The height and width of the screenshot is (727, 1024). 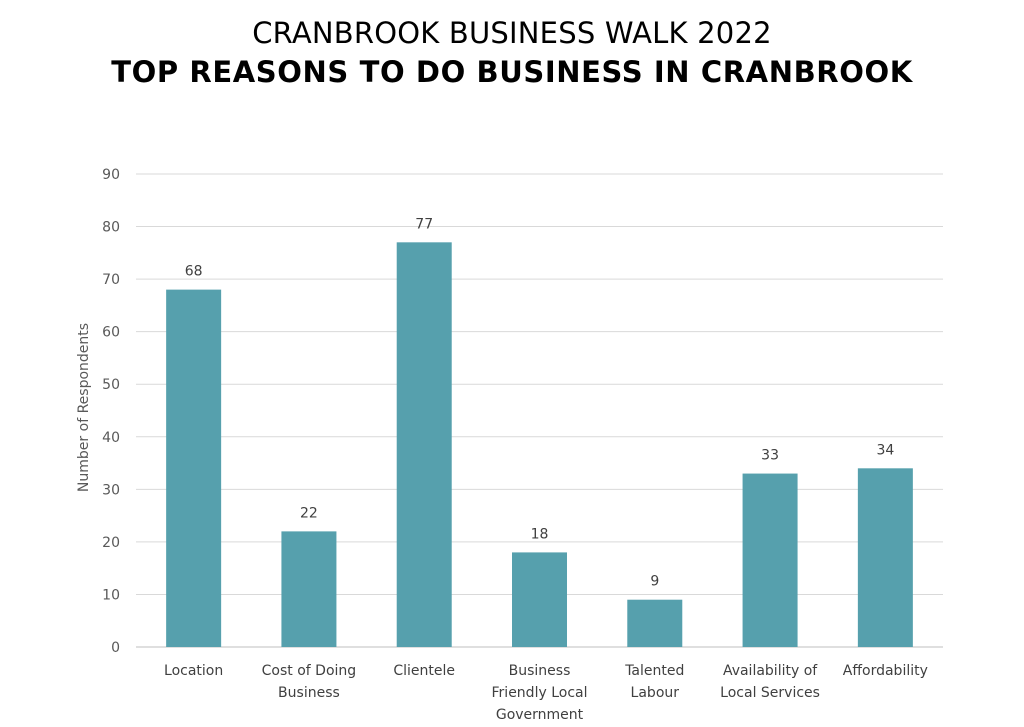 What do you see at coordinates (194, 272) in the screenshot?
I see `data-label: 68` at bounding box center [194, 272].